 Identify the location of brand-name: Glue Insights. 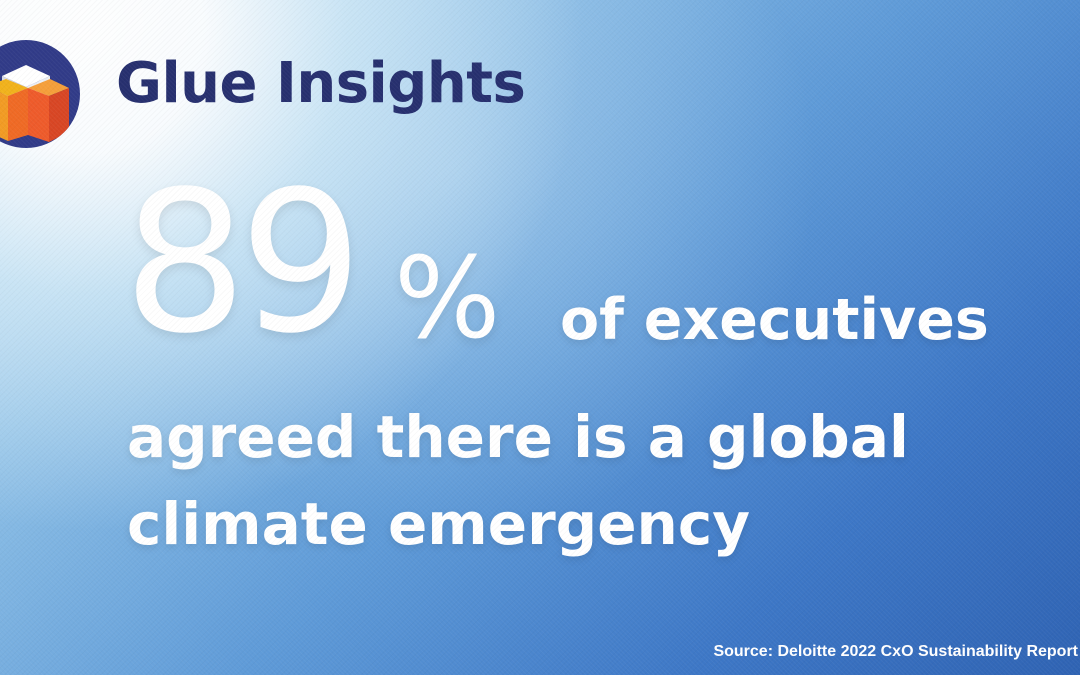
(321, 83).